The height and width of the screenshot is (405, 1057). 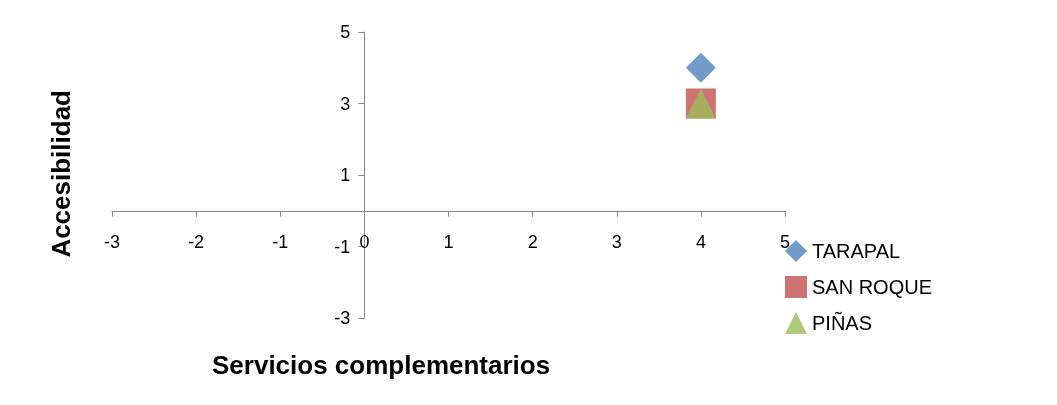 I want to click on x-axis-title: Servicios complementarios, so click(x=381, y=365).